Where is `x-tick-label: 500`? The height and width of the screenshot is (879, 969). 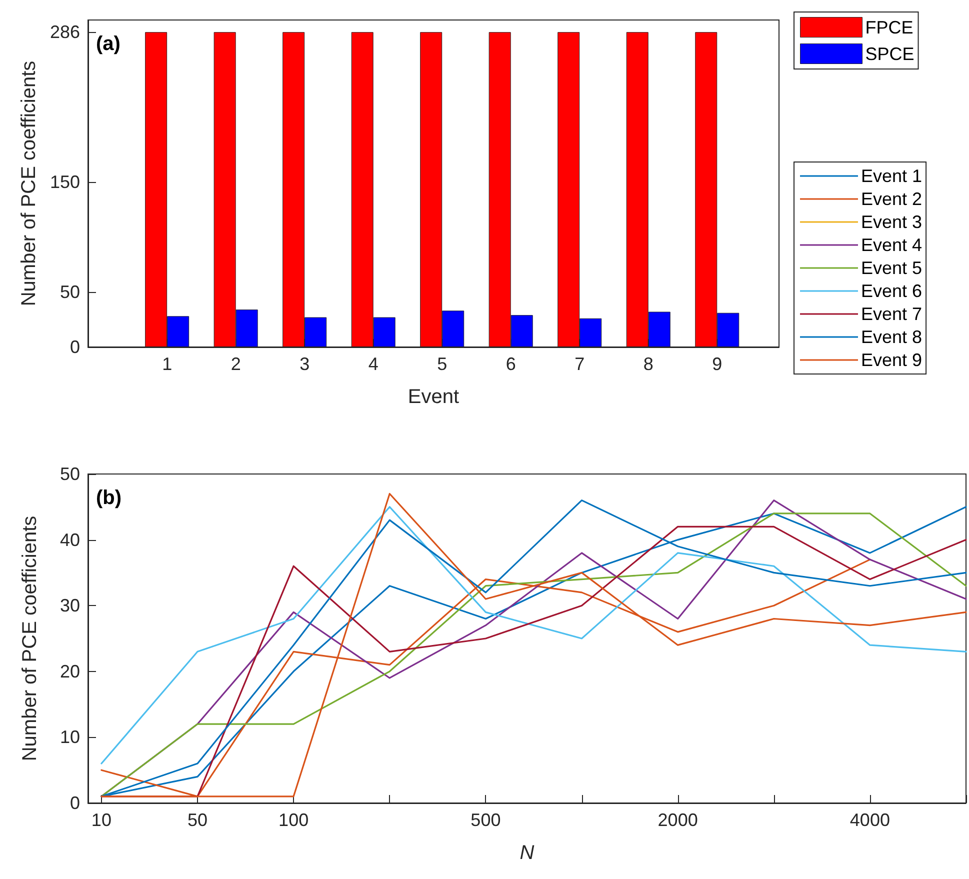
x-tick-label: 500 is located at coordinates (485, 820).